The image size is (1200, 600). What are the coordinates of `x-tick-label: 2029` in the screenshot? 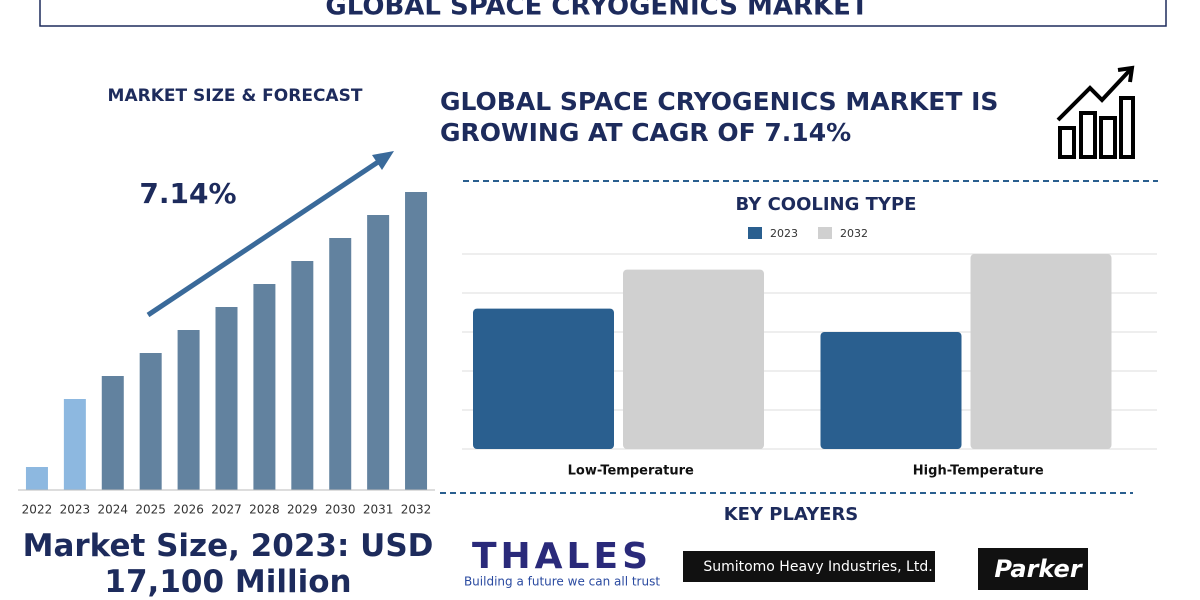 It's located at (302, 510).